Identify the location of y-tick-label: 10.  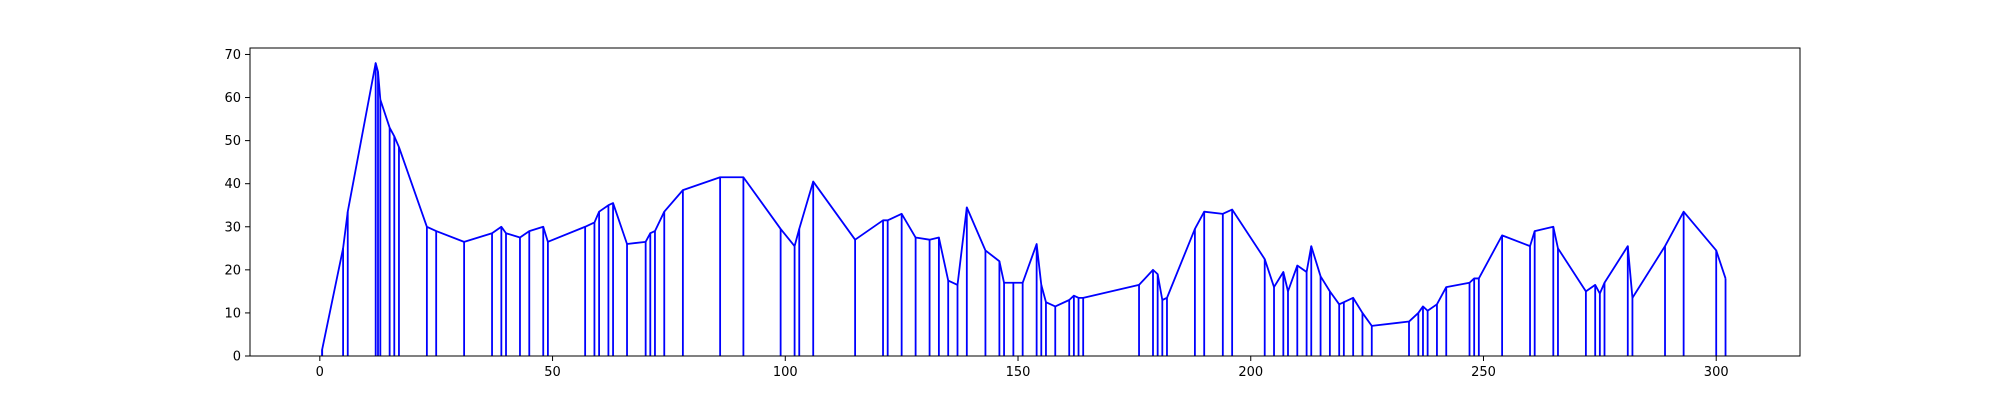
(232, 313).